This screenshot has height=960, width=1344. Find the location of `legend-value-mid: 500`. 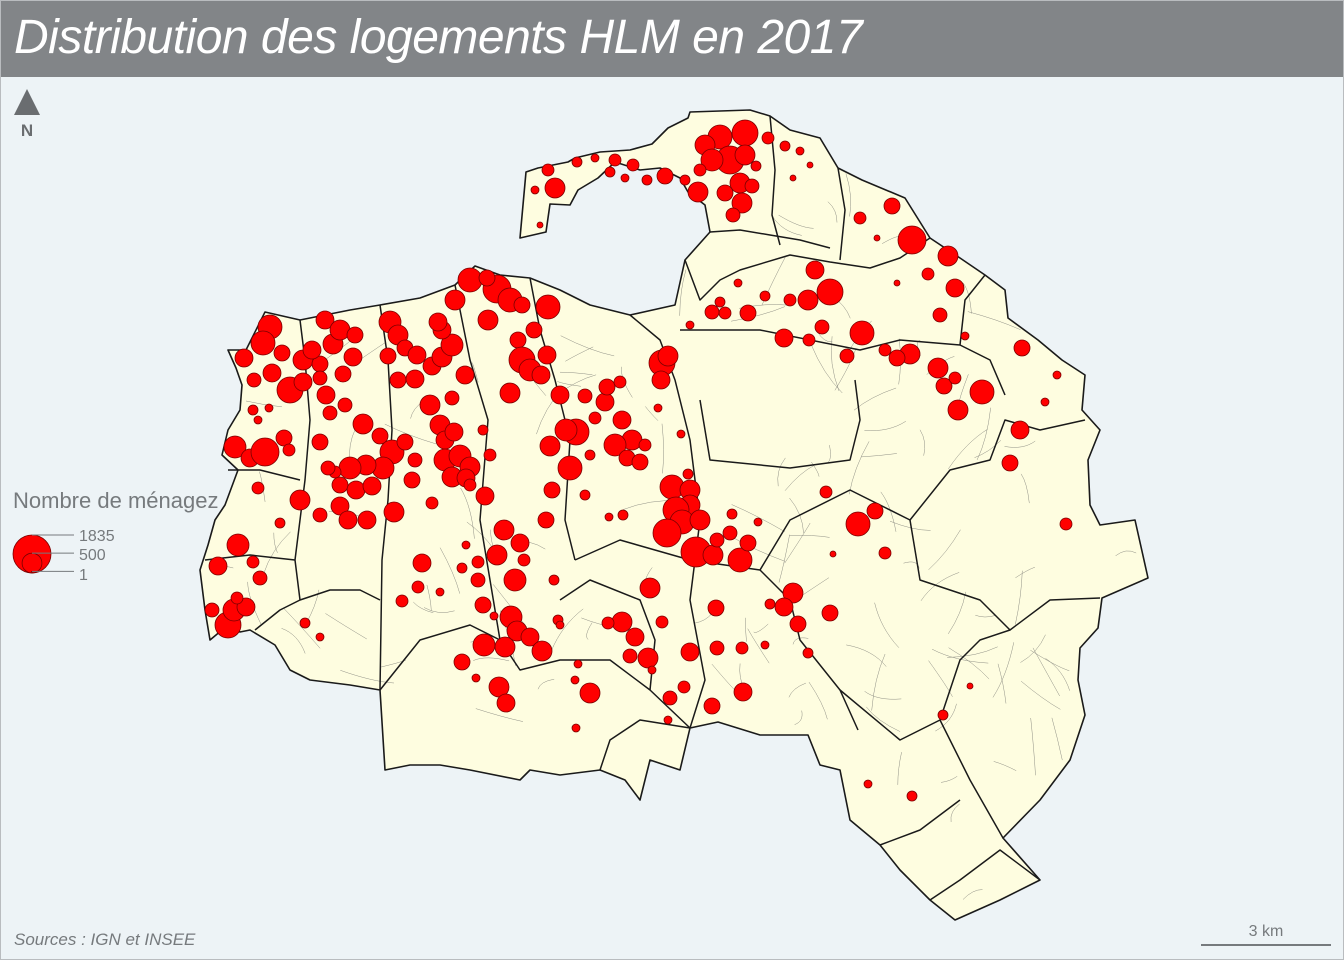

legend-value-mid: 500 is located at coordinates (92, 555).